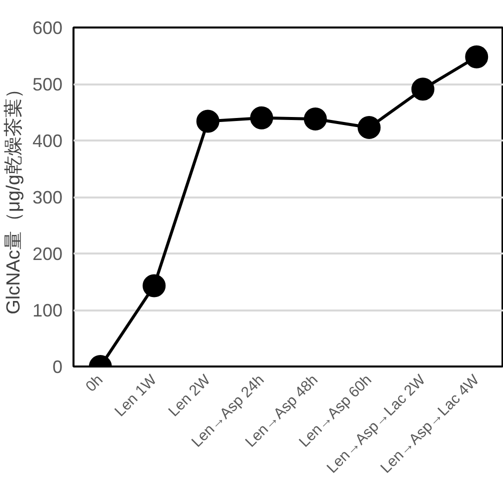  I want to click on x-tick-label: Len 2W, so click(189, 395).